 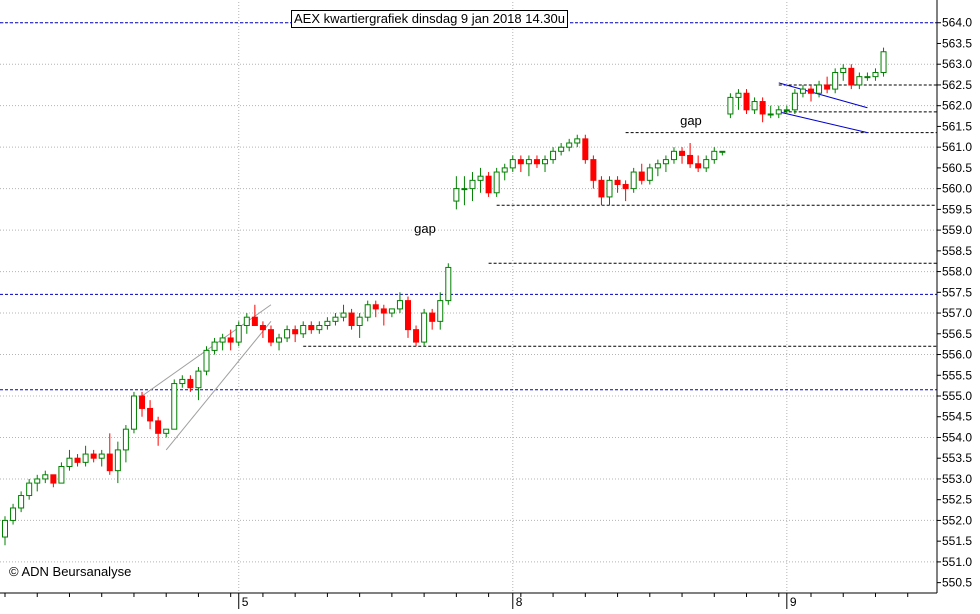 What do you see at coordinates (957, 292) in the screenshot?
I see `y-tick-label: 557.5` at bounding box center [957, 292].